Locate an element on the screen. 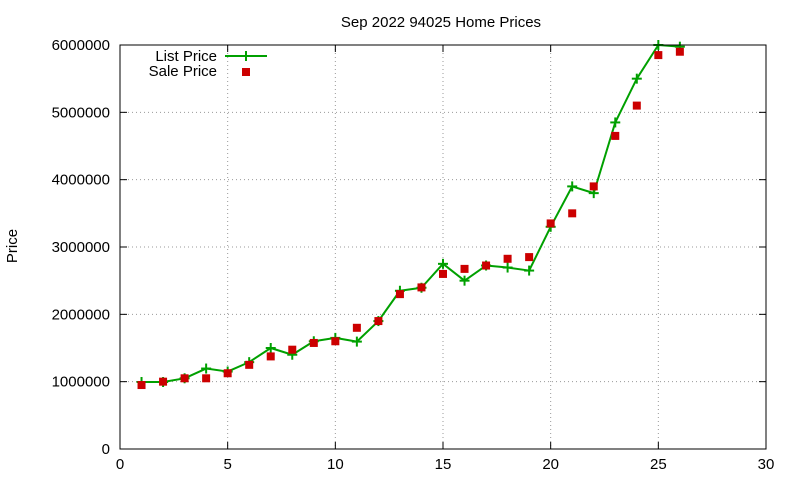  legend-label-sale-price: Sale Price is located at coordinates (183, 71).